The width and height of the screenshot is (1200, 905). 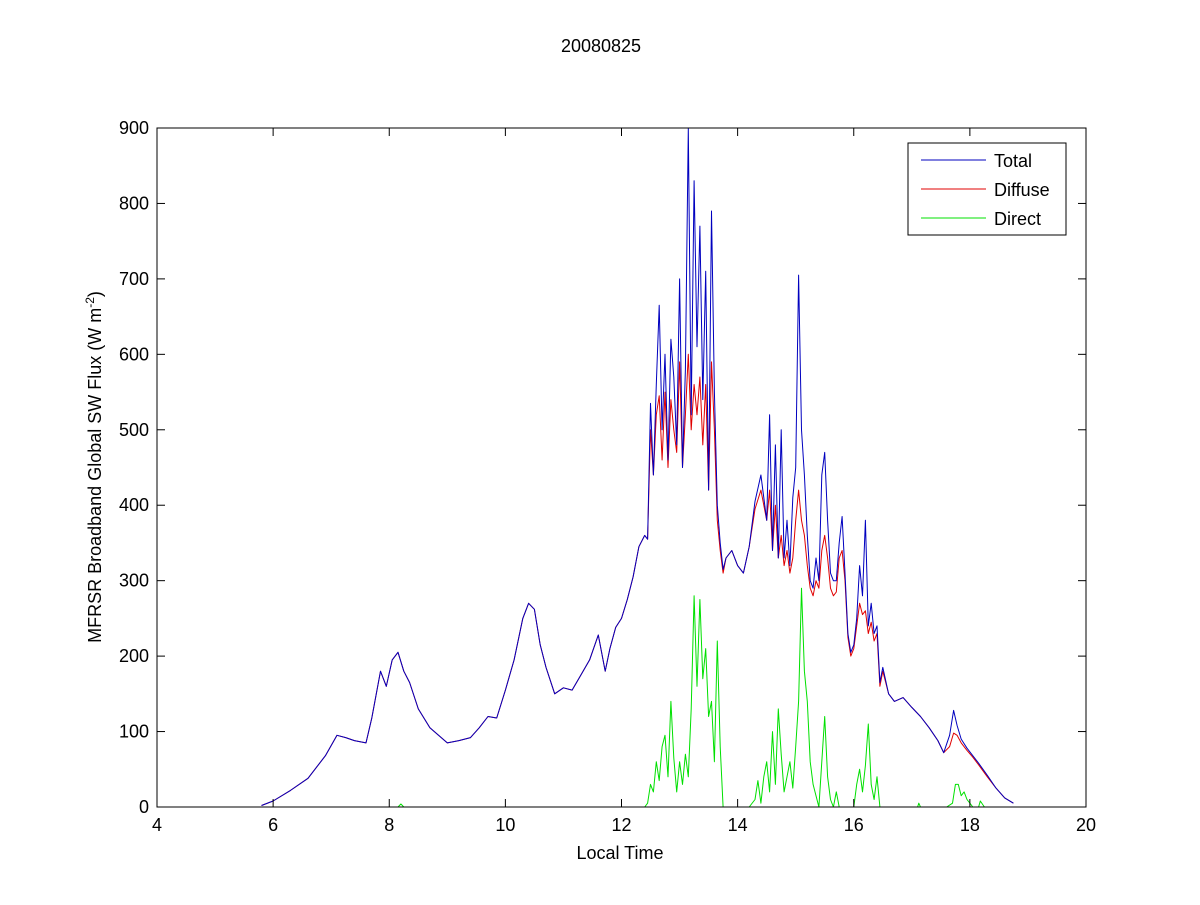 I want to click on x-tick-label: 18, so click(x=970, y=825).